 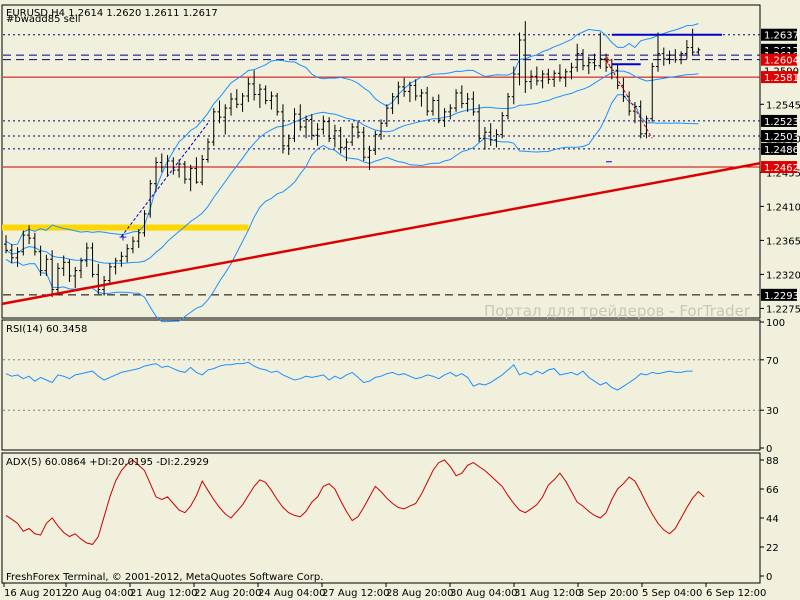 What do you see at coordinates (783, 275) in the screenshot?
I see `price-tick-label: 1.2320` at bounding box center [783, 275].